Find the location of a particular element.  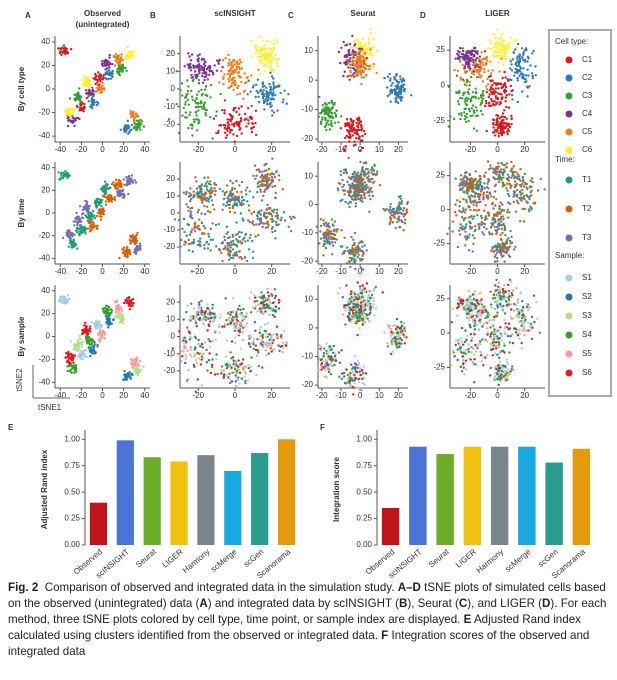

x-tick-label: 0 is located at coordinates (235, 271).